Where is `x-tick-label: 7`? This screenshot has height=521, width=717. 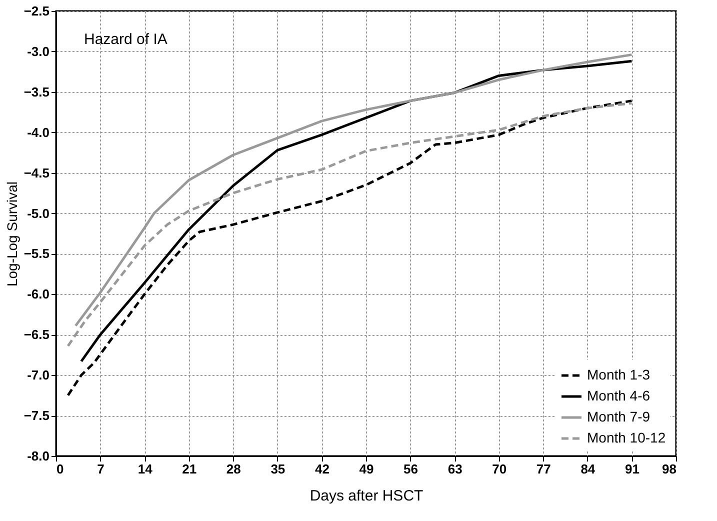
x-tick-label: 7 is located at coordinates (100, 469).